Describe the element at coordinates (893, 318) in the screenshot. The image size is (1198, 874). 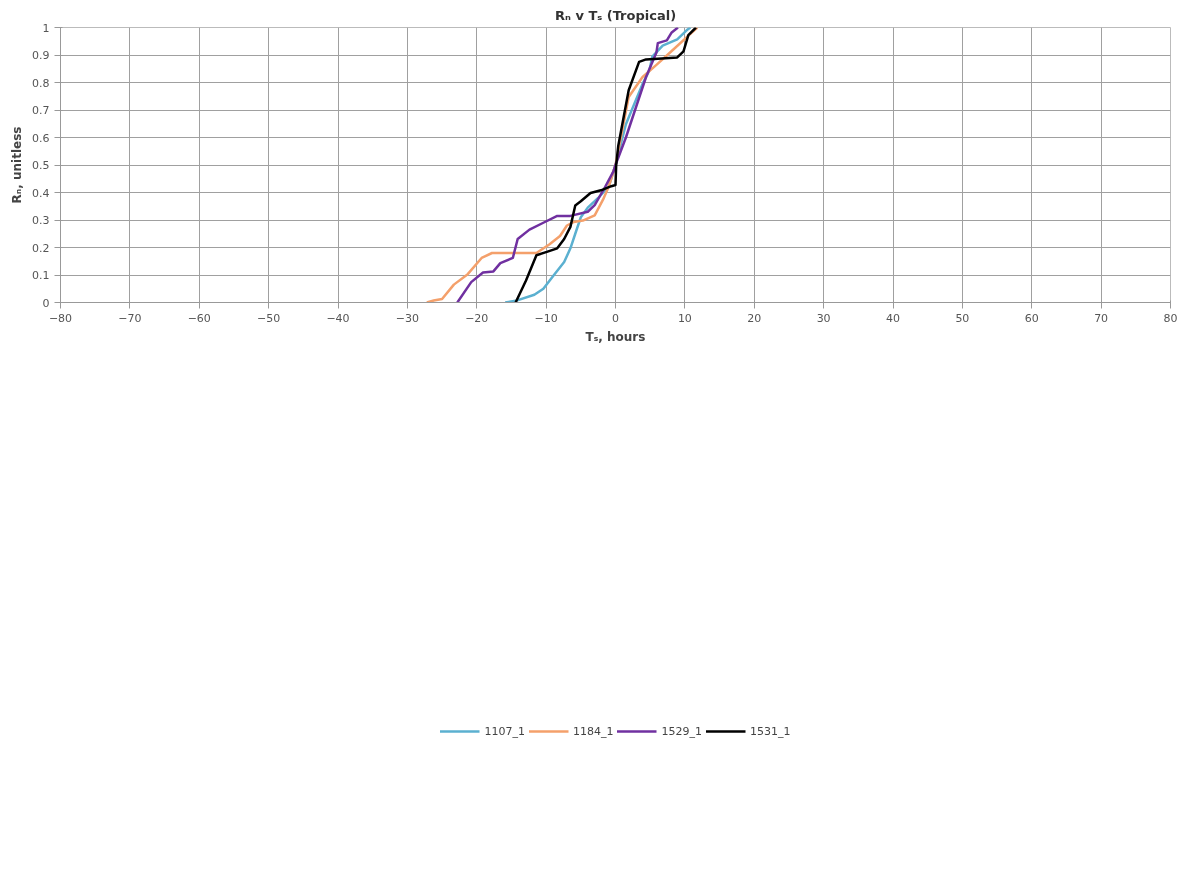
I see `x-tick-label: 40` at that location.